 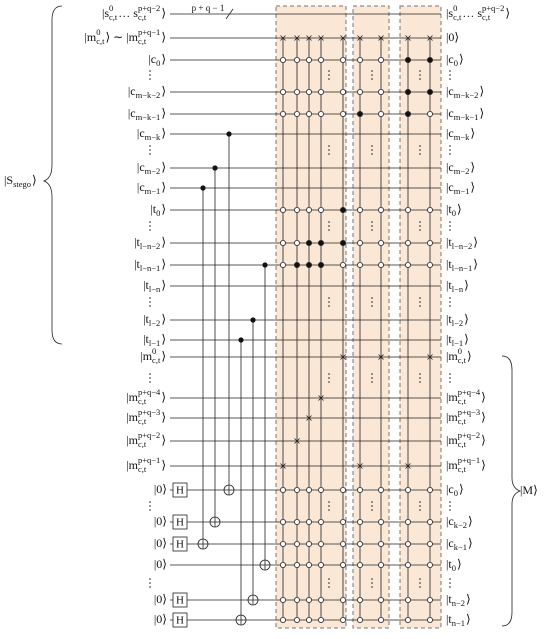 I want to click on output-label: |t n−1 ⟩, so click(x=458, y=620).